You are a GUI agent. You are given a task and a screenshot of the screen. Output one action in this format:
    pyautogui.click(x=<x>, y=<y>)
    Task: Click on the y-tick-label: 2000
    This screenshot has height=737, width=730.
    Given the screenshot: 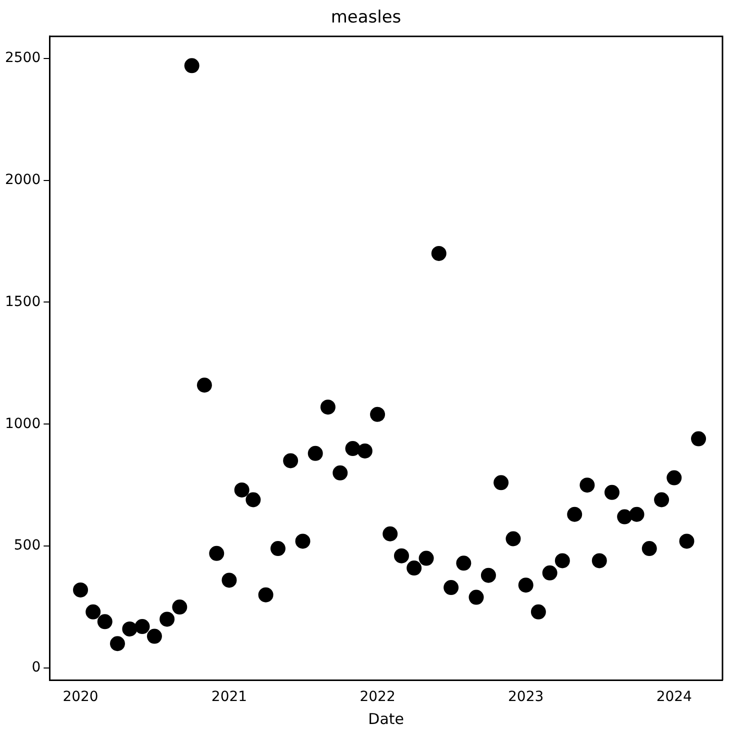 What is the action you would take?
    pyautogui.click(x=22, y=180)
    